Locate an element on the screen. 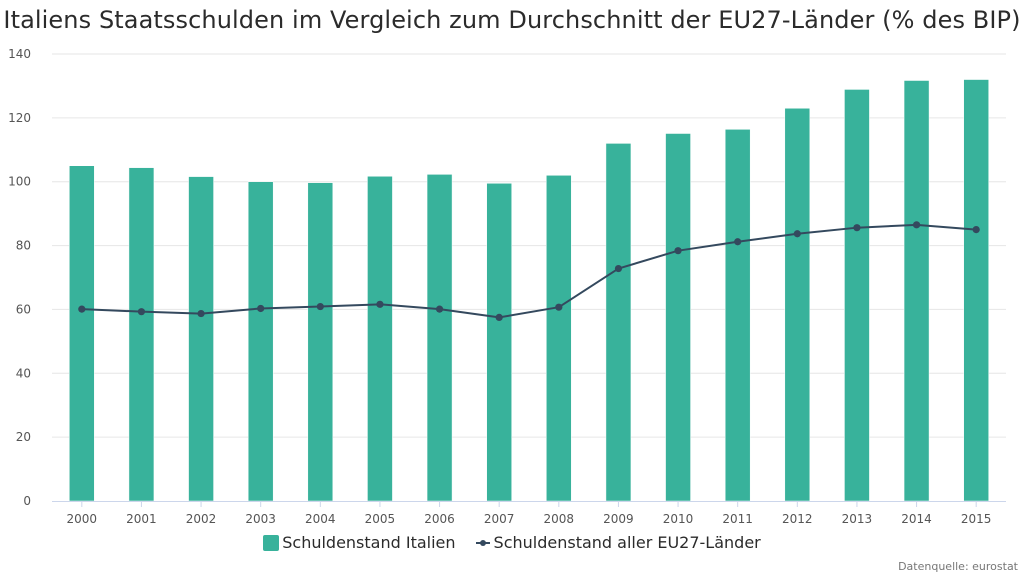 The width and height of the screenshot is (1024, 578). y-tick-label: 40 is located at coordinates (23, 373).